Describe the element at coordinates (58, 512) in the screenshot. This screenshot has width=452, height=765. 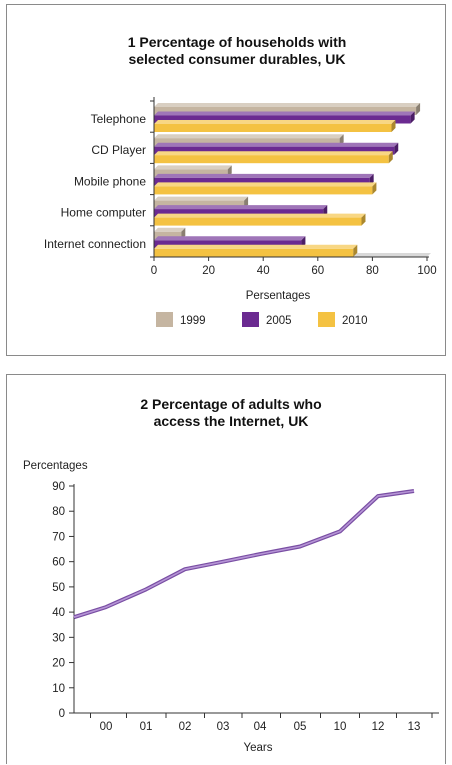
I see `y-tick-label: 80` at that location.